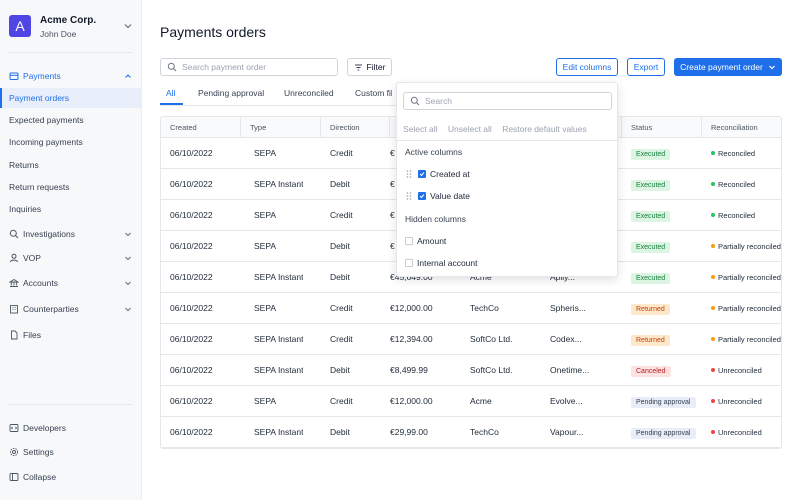  What do you see at coordinates (515, 101) in the screenshot?
I see `column-search-input` at bounding box center [515, 101].